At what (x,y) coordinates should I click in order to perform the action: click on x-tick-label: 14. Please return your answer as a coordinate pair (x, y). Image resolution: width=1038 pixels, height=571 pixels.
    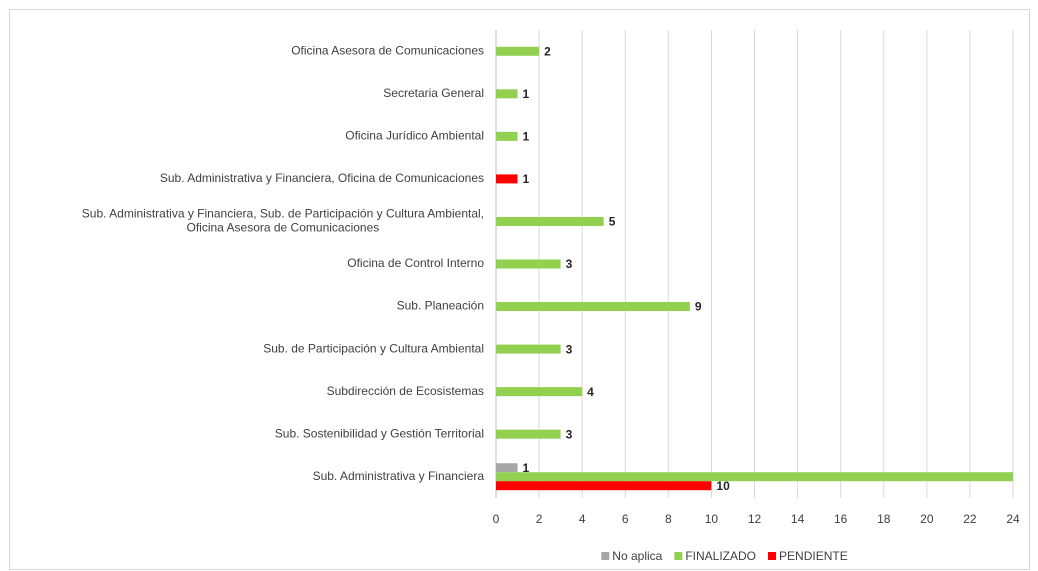
    Looking at the image, I should click on (798, 519).